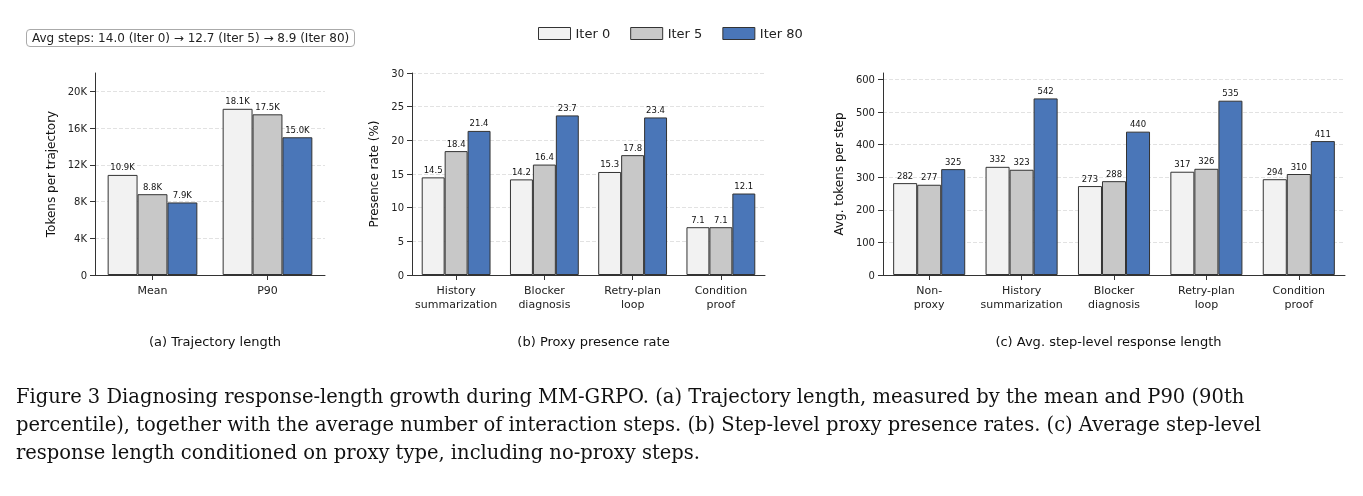 The image size is (1363, 496). What do you see at coordinates (433, 169) in the screenshot?
I see `data-label: 14.5` at bounding box center [433, 169].